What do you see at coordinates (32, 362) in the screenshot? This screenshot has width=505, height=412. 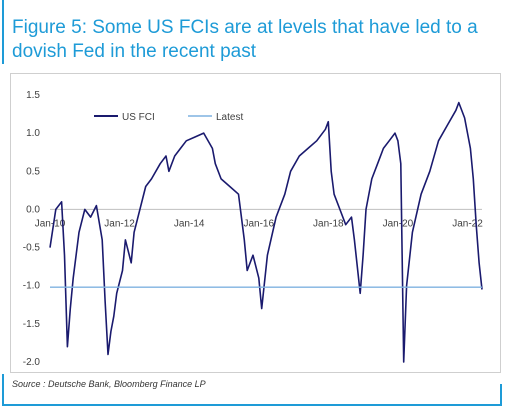 I see `y-tick-label: -2.0` at bounding box center [32, 362].